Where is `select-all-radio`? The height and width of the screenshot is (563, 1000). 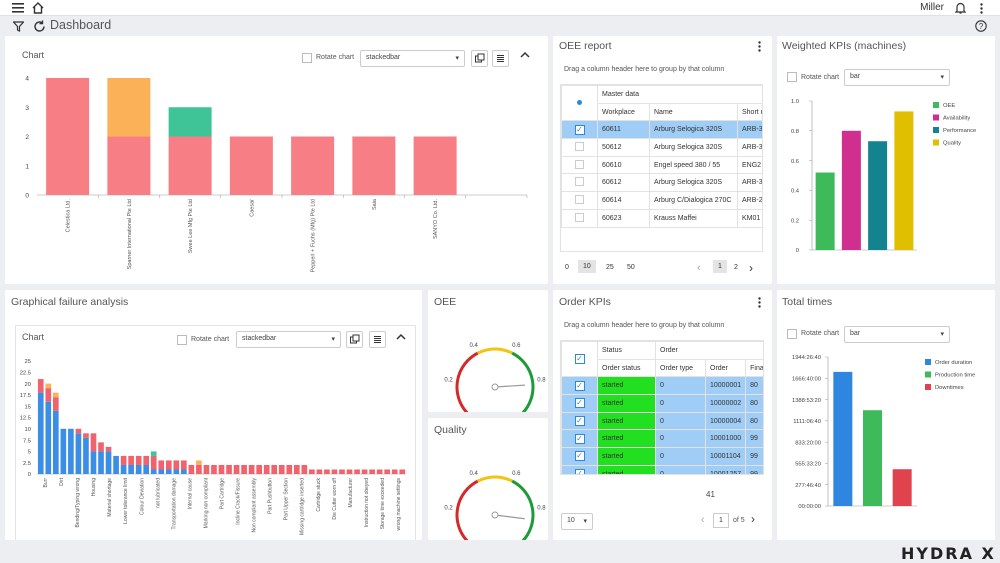 select-all-radio is located at coordinates (579, 103).